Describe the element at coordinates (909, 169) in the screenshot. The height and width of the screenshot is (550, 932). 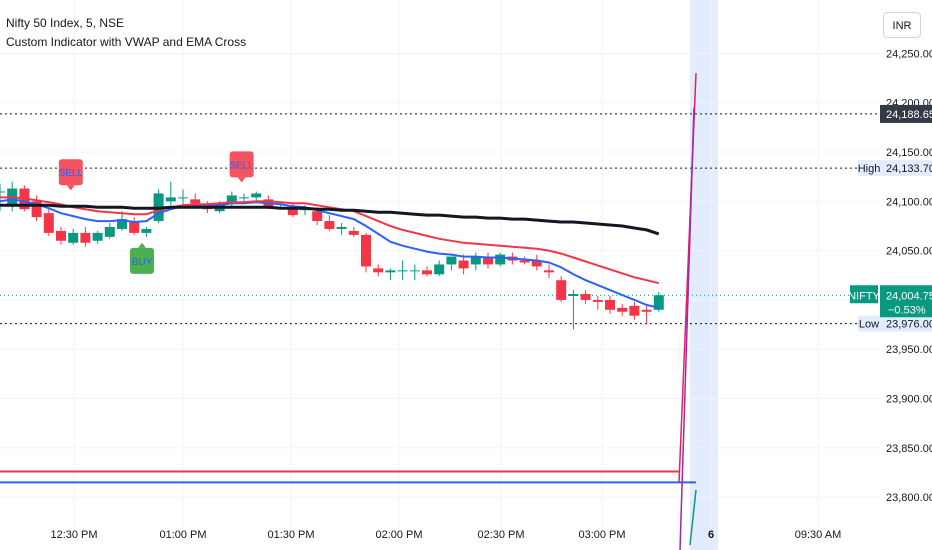
I see `high-price-badge: 24,133.70` at that location.